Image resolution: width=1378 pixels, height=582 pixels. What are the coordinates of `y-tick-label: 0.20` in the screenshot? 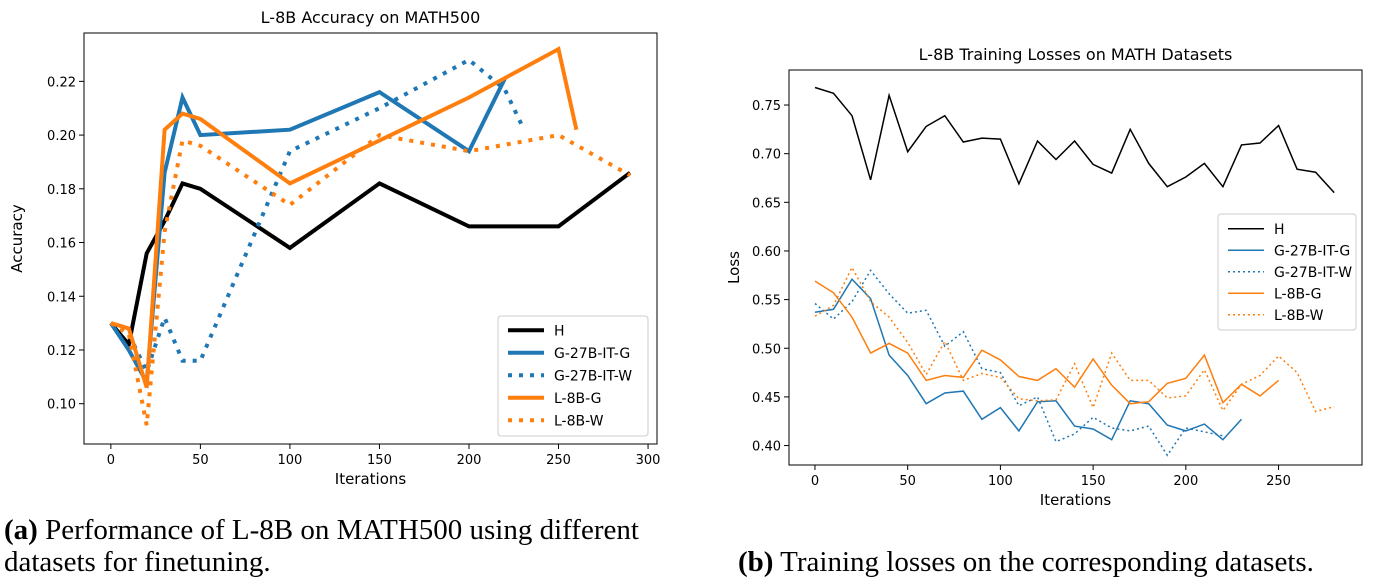 It's located at (61, 136).